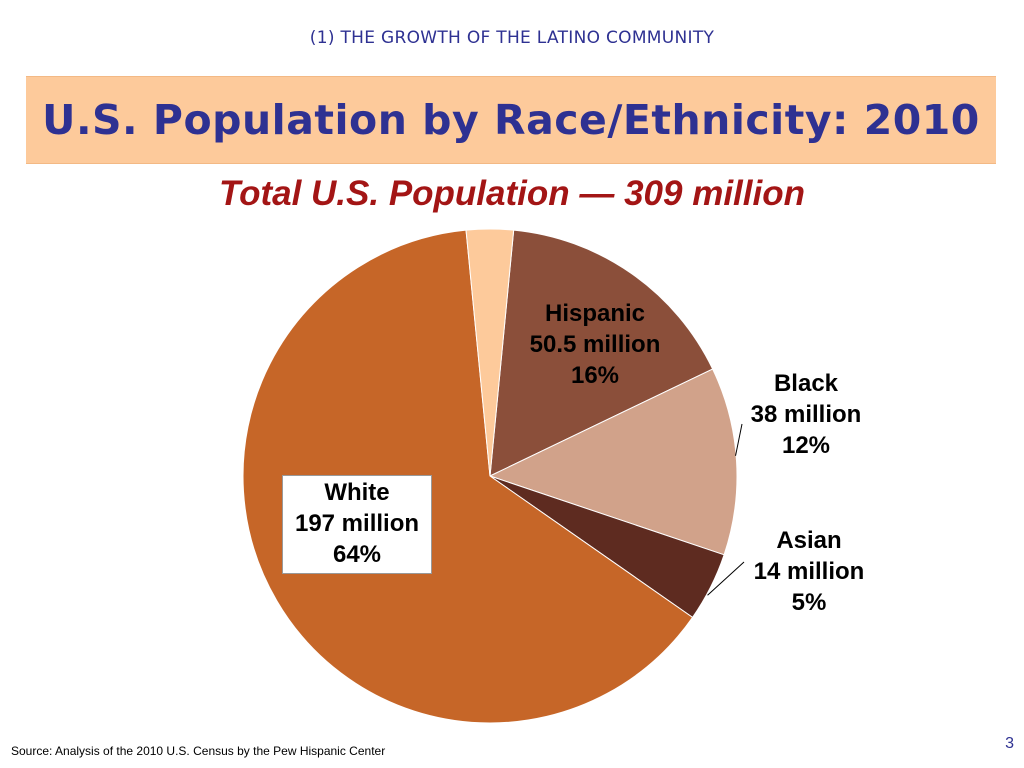 Image resolution: width=1024 pixels, height=768 pixels. I want to click on leader-line-asian, so click(726, 578).